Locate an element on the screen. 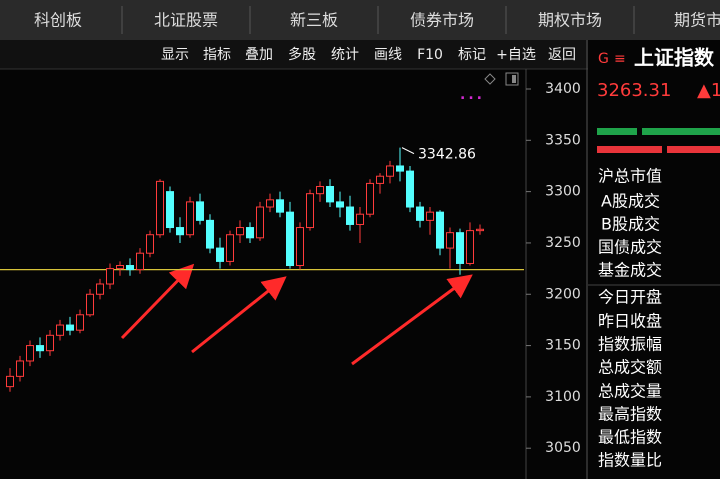  y-tick-label: 3350 is located at coordinates (563, 140).